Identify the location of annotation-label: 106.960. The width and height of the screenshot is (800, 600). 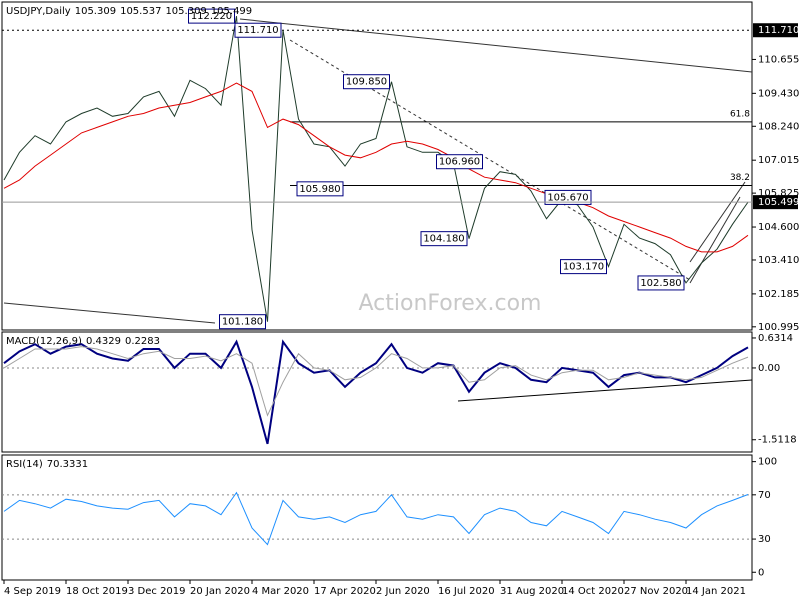
(459, 162).